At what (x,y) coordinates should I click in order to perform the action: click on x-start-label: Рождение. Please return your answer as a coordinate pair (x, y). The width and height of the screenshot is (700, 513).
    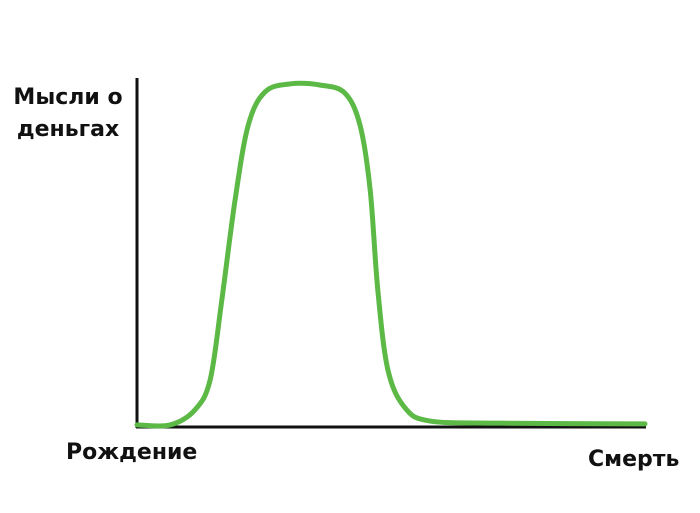
    Looking at the image, I should click on (132, 452).